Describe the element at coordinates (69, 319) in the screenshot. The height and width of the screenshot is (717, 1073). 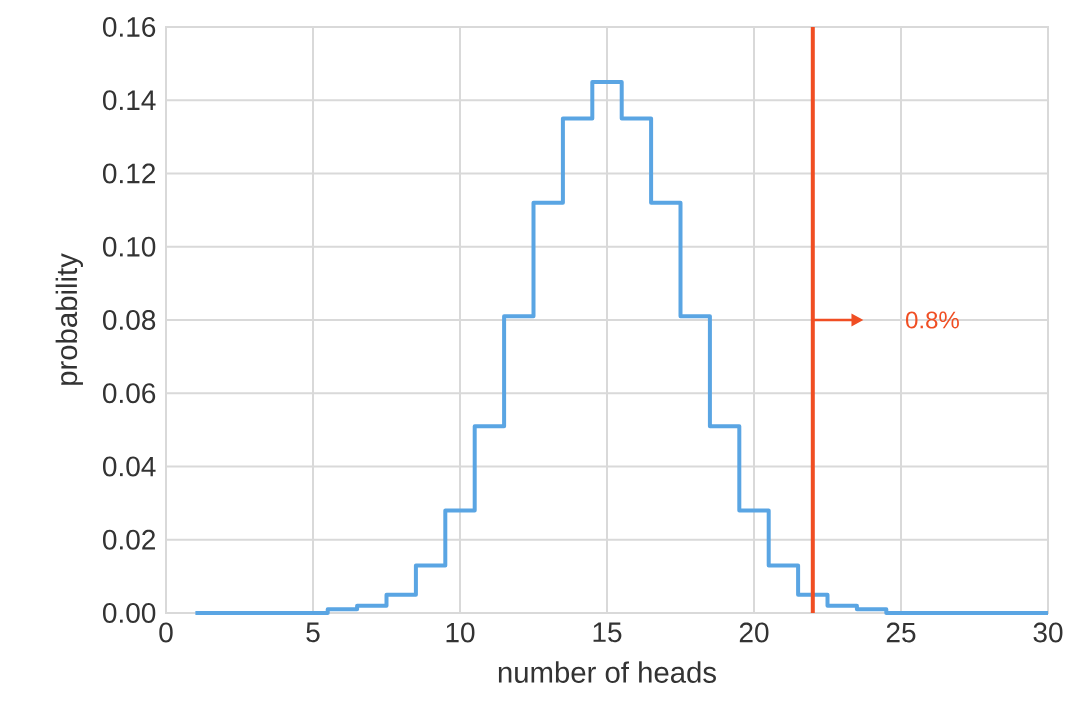
I see `y-axis-title: probability` at that location.